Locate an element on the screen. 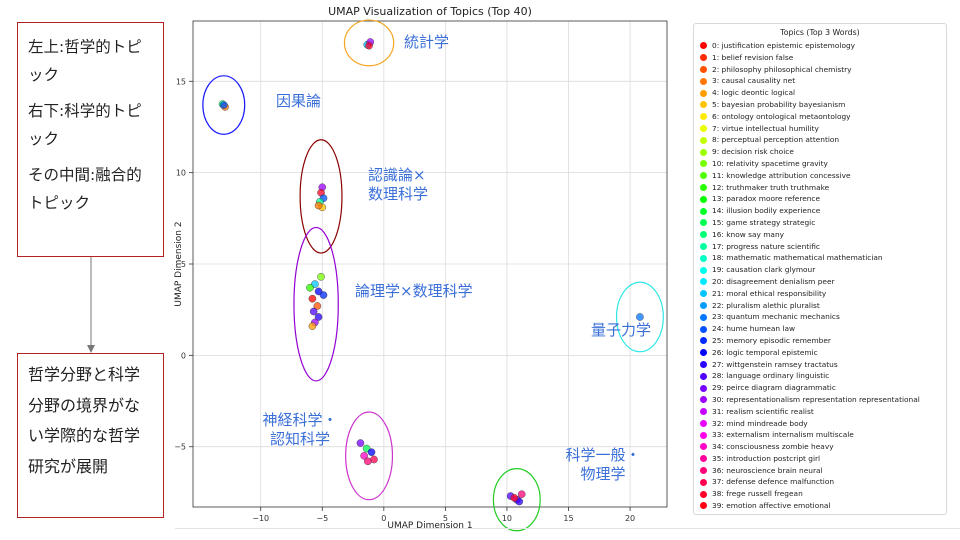 The image size is (960, 540). legend-label: 6: ontology ontological metaontology is located at coordinates (781, 116).